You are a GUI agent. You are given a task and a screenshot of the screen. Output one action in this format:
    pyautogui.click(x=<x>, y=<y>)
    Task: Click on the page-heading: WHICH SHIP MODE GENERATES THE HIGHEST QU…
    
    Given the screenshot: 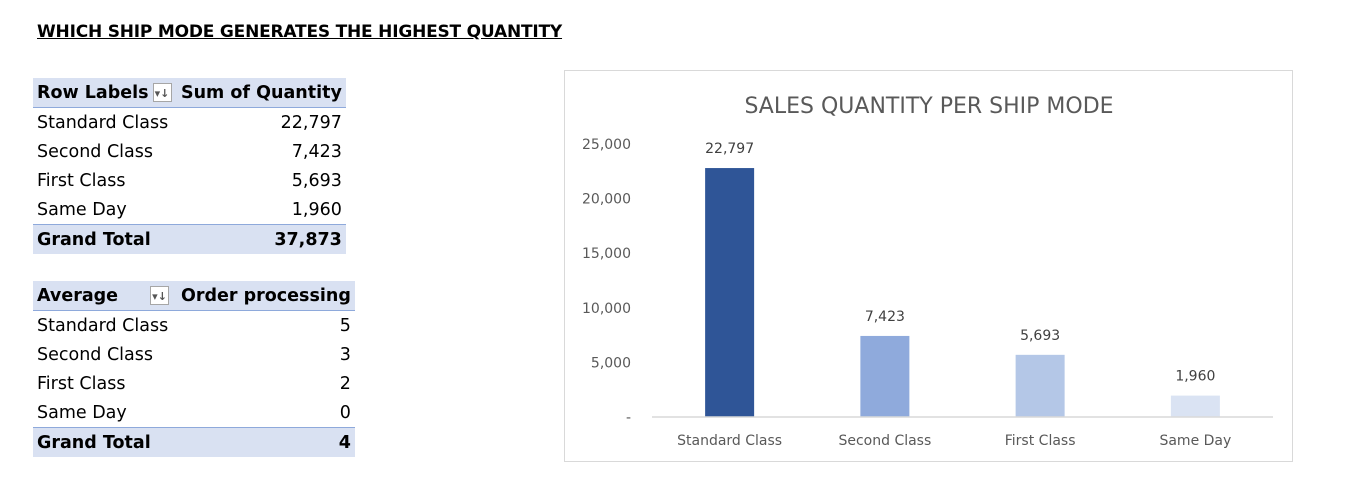 What is the action you would take?
    pyautogui.click(x=300, y=32)
    